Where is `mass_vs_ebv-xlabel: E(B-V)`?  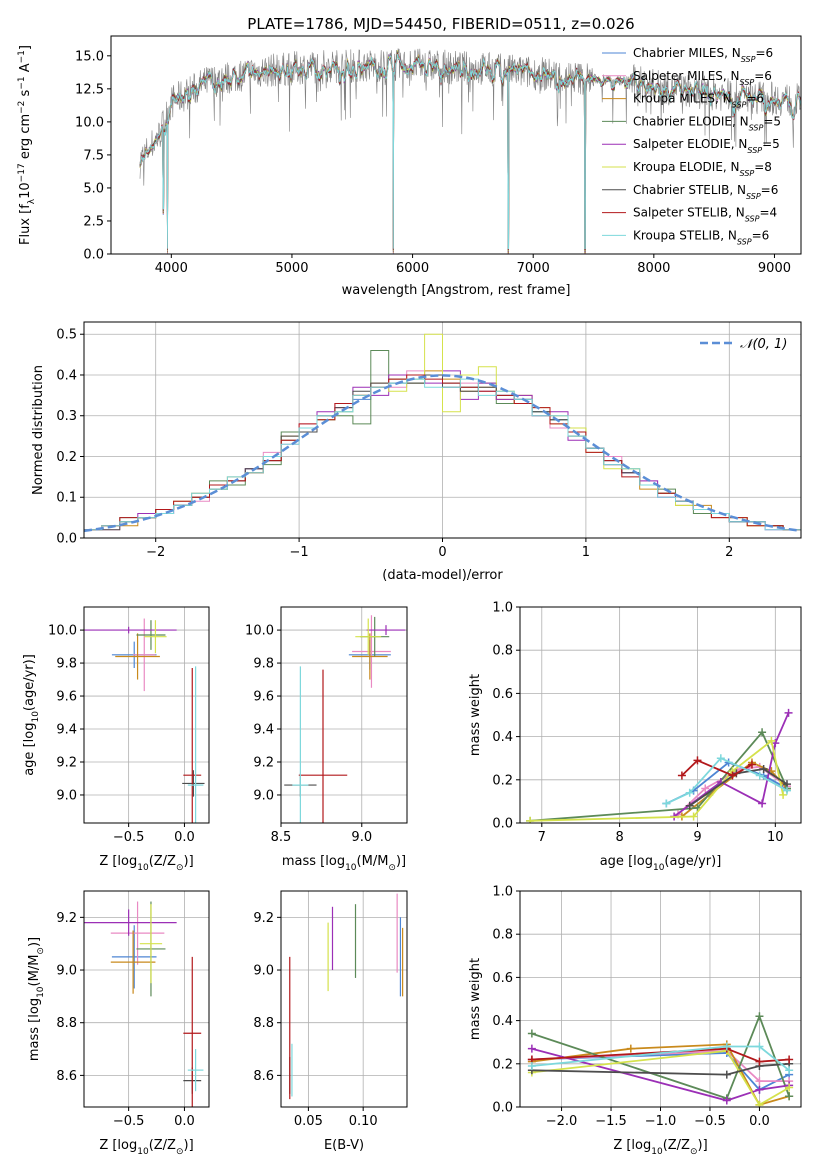 mass_vs_ebv-xlabel: E(B-V) is located at coordinates (344, 1145).